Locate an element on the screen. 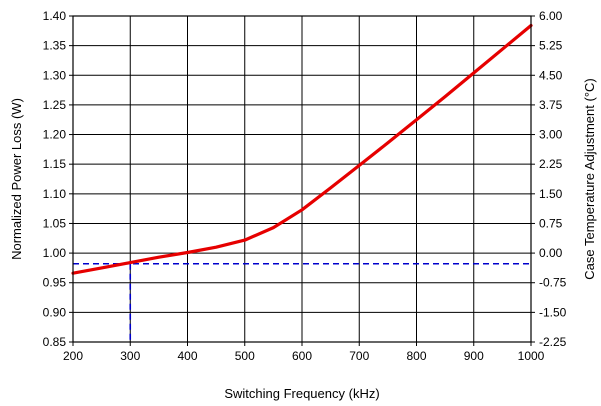 This screenshot has width=601, height=406. y-tick-label: 1.30 is located at coordinates (55, 75).